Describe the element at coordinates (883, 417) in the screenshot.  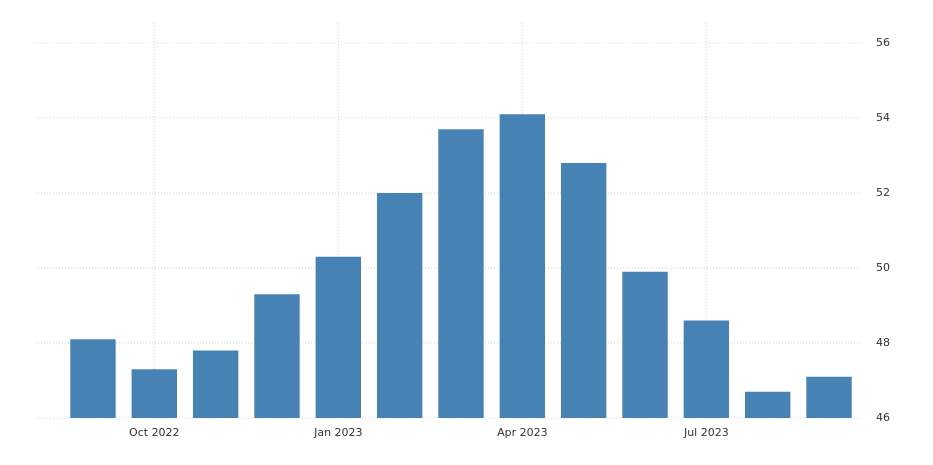
I see `y-tick-label: 46` at that location.